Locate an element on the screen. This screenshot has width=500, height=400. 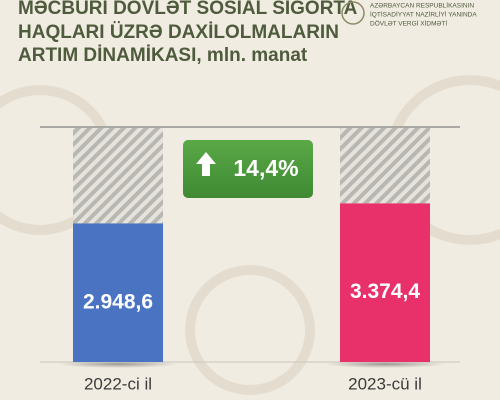
logo-line: AZƏRBAYCAN RESPUBLİKASININ is located at coordinates (422, 5).